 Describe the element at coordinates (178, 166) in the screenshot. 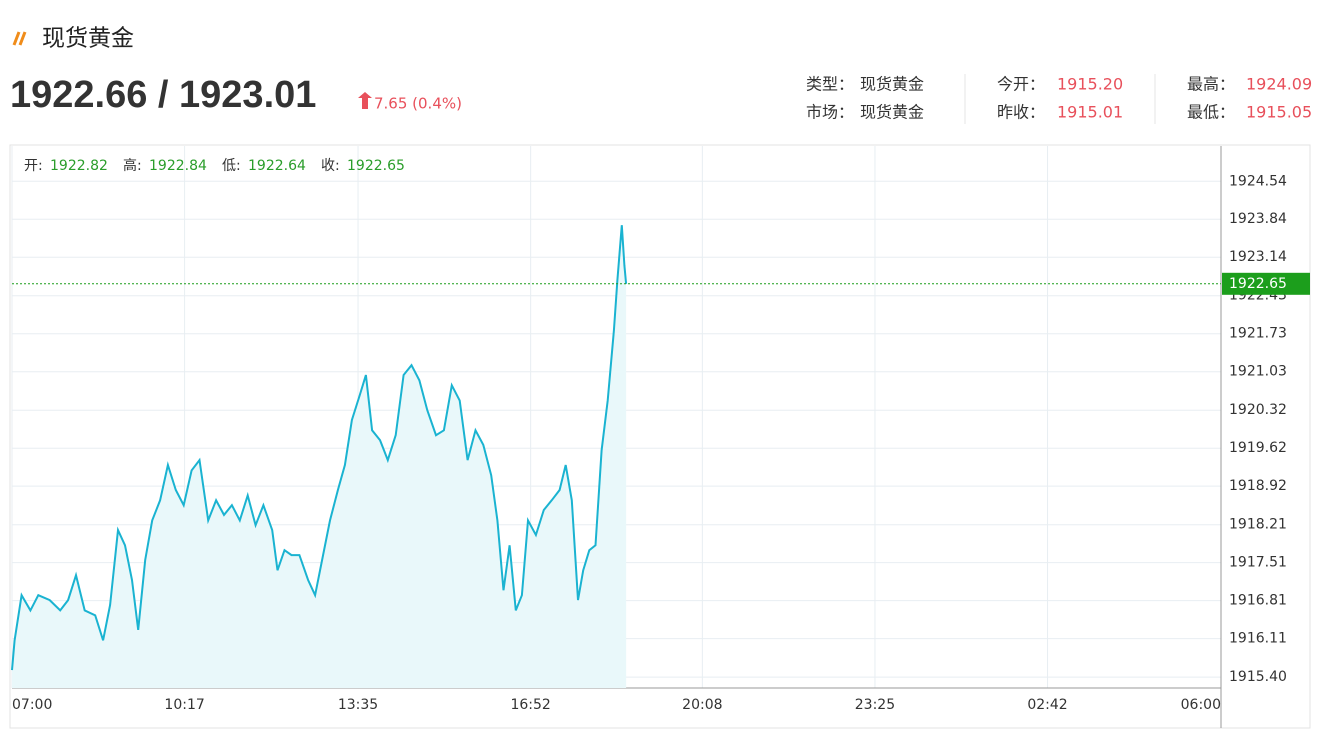

I see `ohlc-value: 1922.84` at that location.